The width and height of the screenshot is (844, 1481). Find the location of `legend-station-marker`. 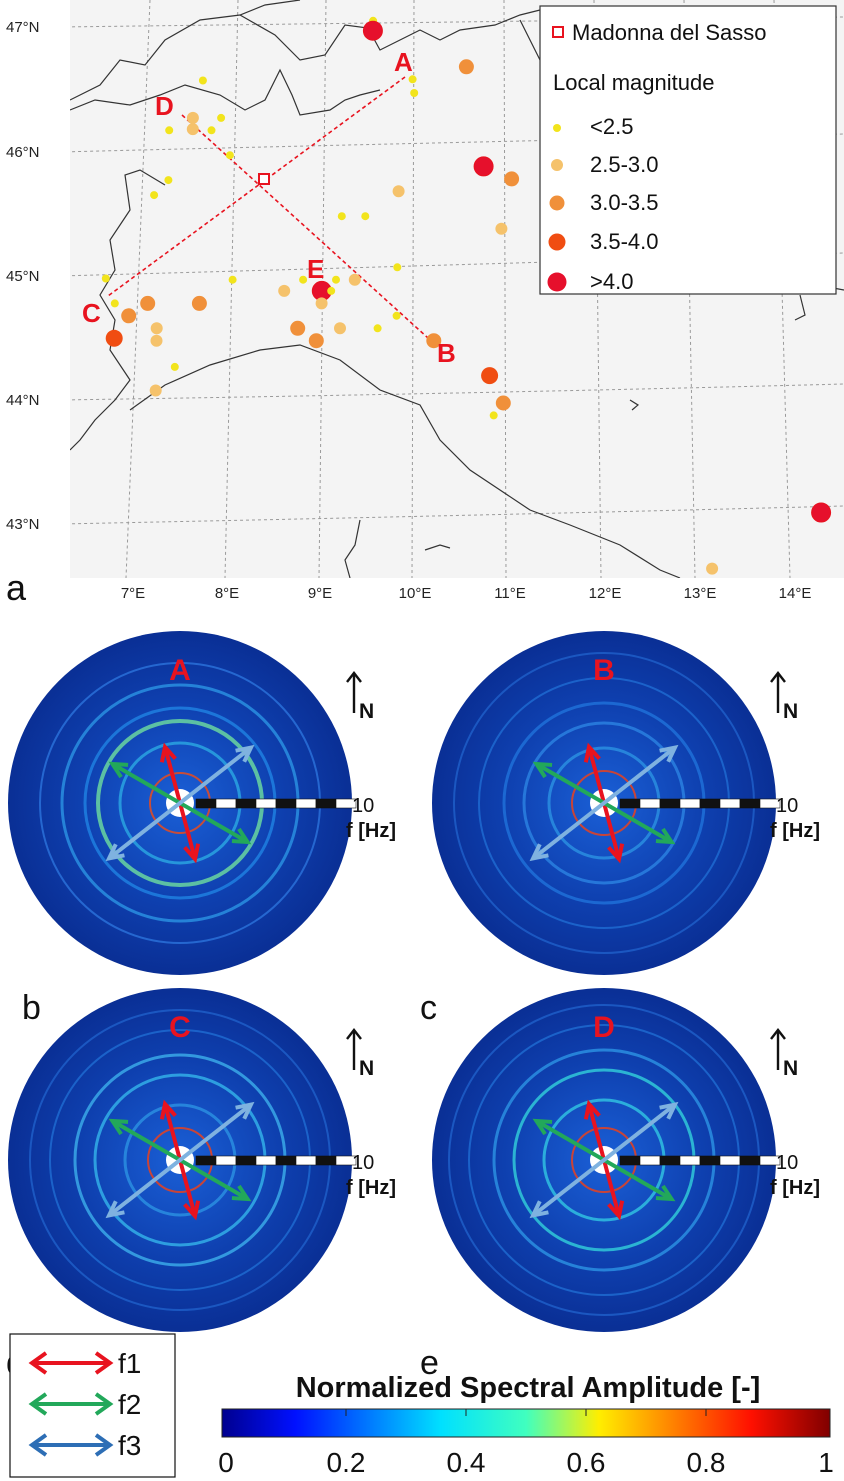

legend-station-marker is located at coordinates (558, 32).